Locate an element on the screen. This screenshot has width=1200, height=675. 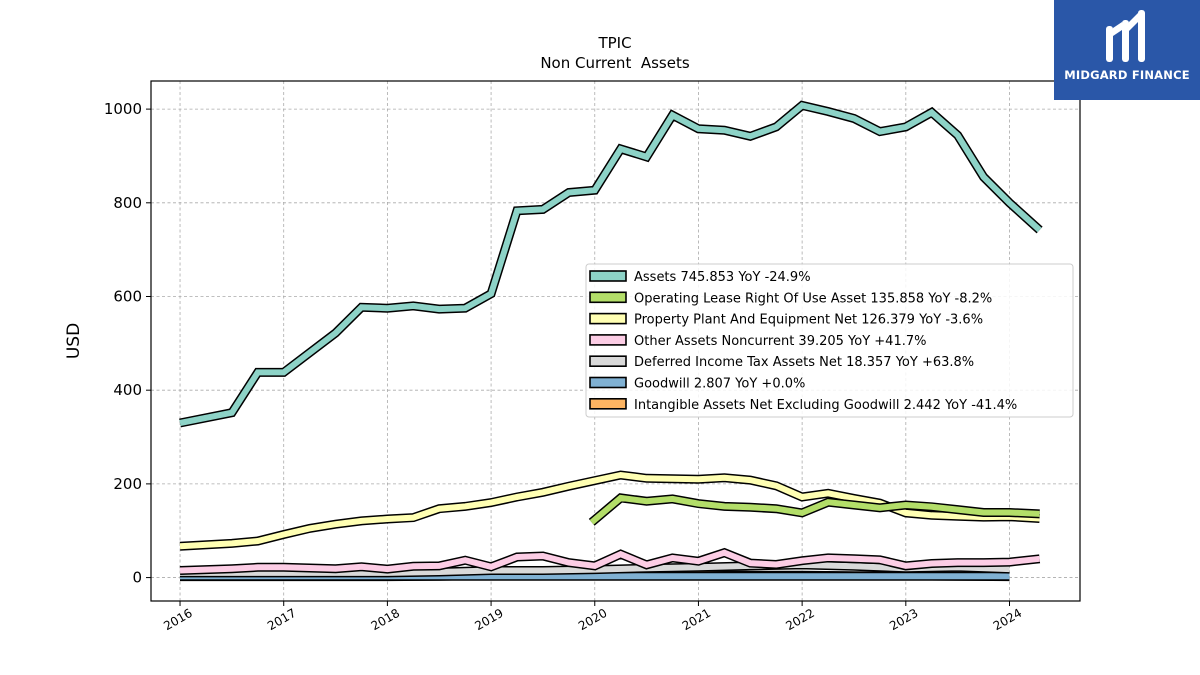
x-tick-label: 2018 is located at coordinates (385, 619).